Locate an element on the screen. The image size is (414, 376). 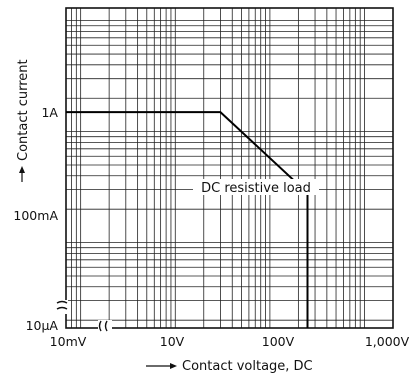
y-tick-10ua: 10μA is located at coordinates (42, 325).